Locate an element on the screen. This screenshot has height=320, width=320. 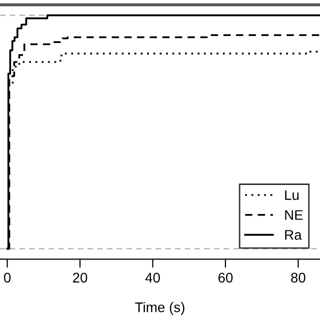
x-tick-label: 60 is located at coordinates (225, 277).